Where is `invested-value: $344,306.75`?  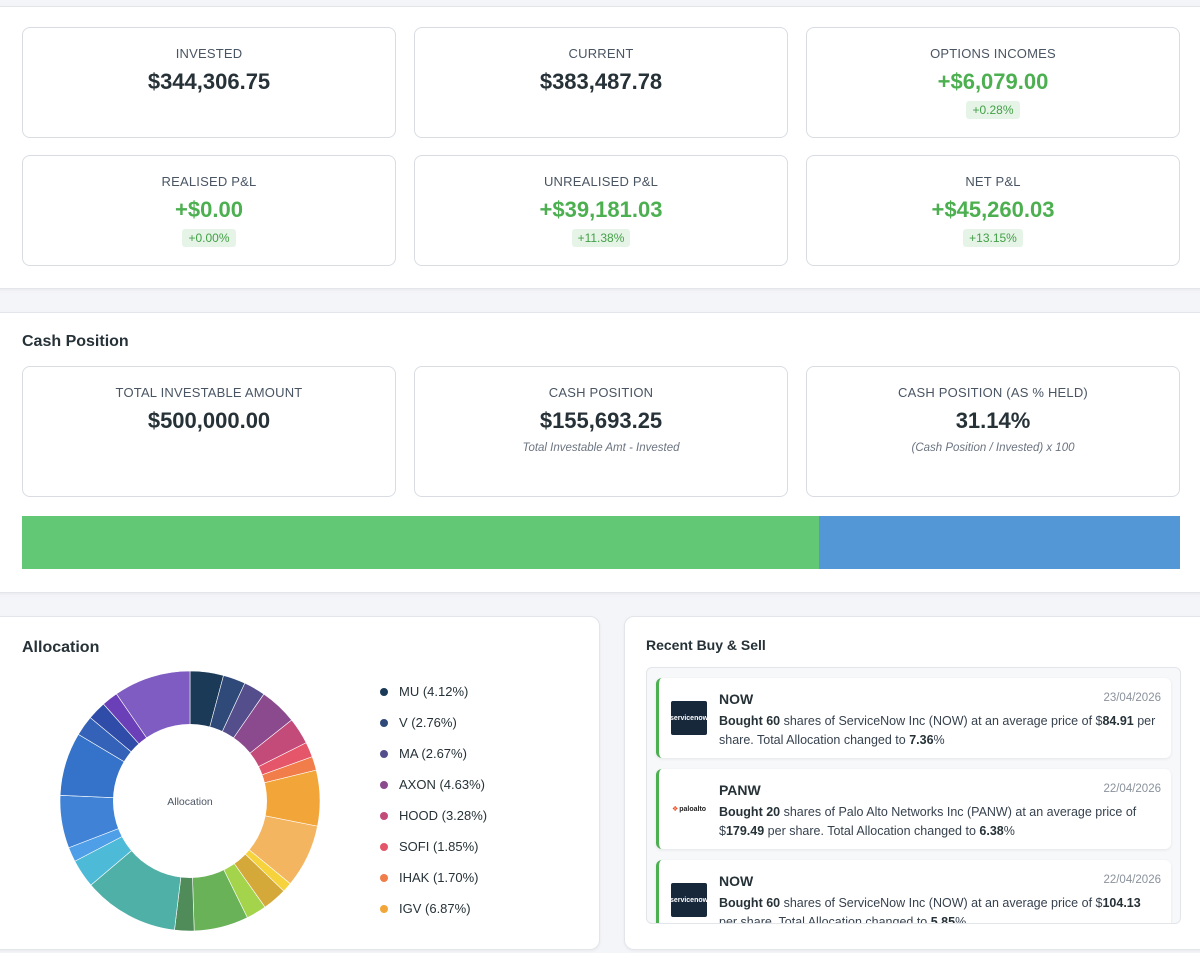
invested-value: $344,306.75 is located at coordinates (209, 81).